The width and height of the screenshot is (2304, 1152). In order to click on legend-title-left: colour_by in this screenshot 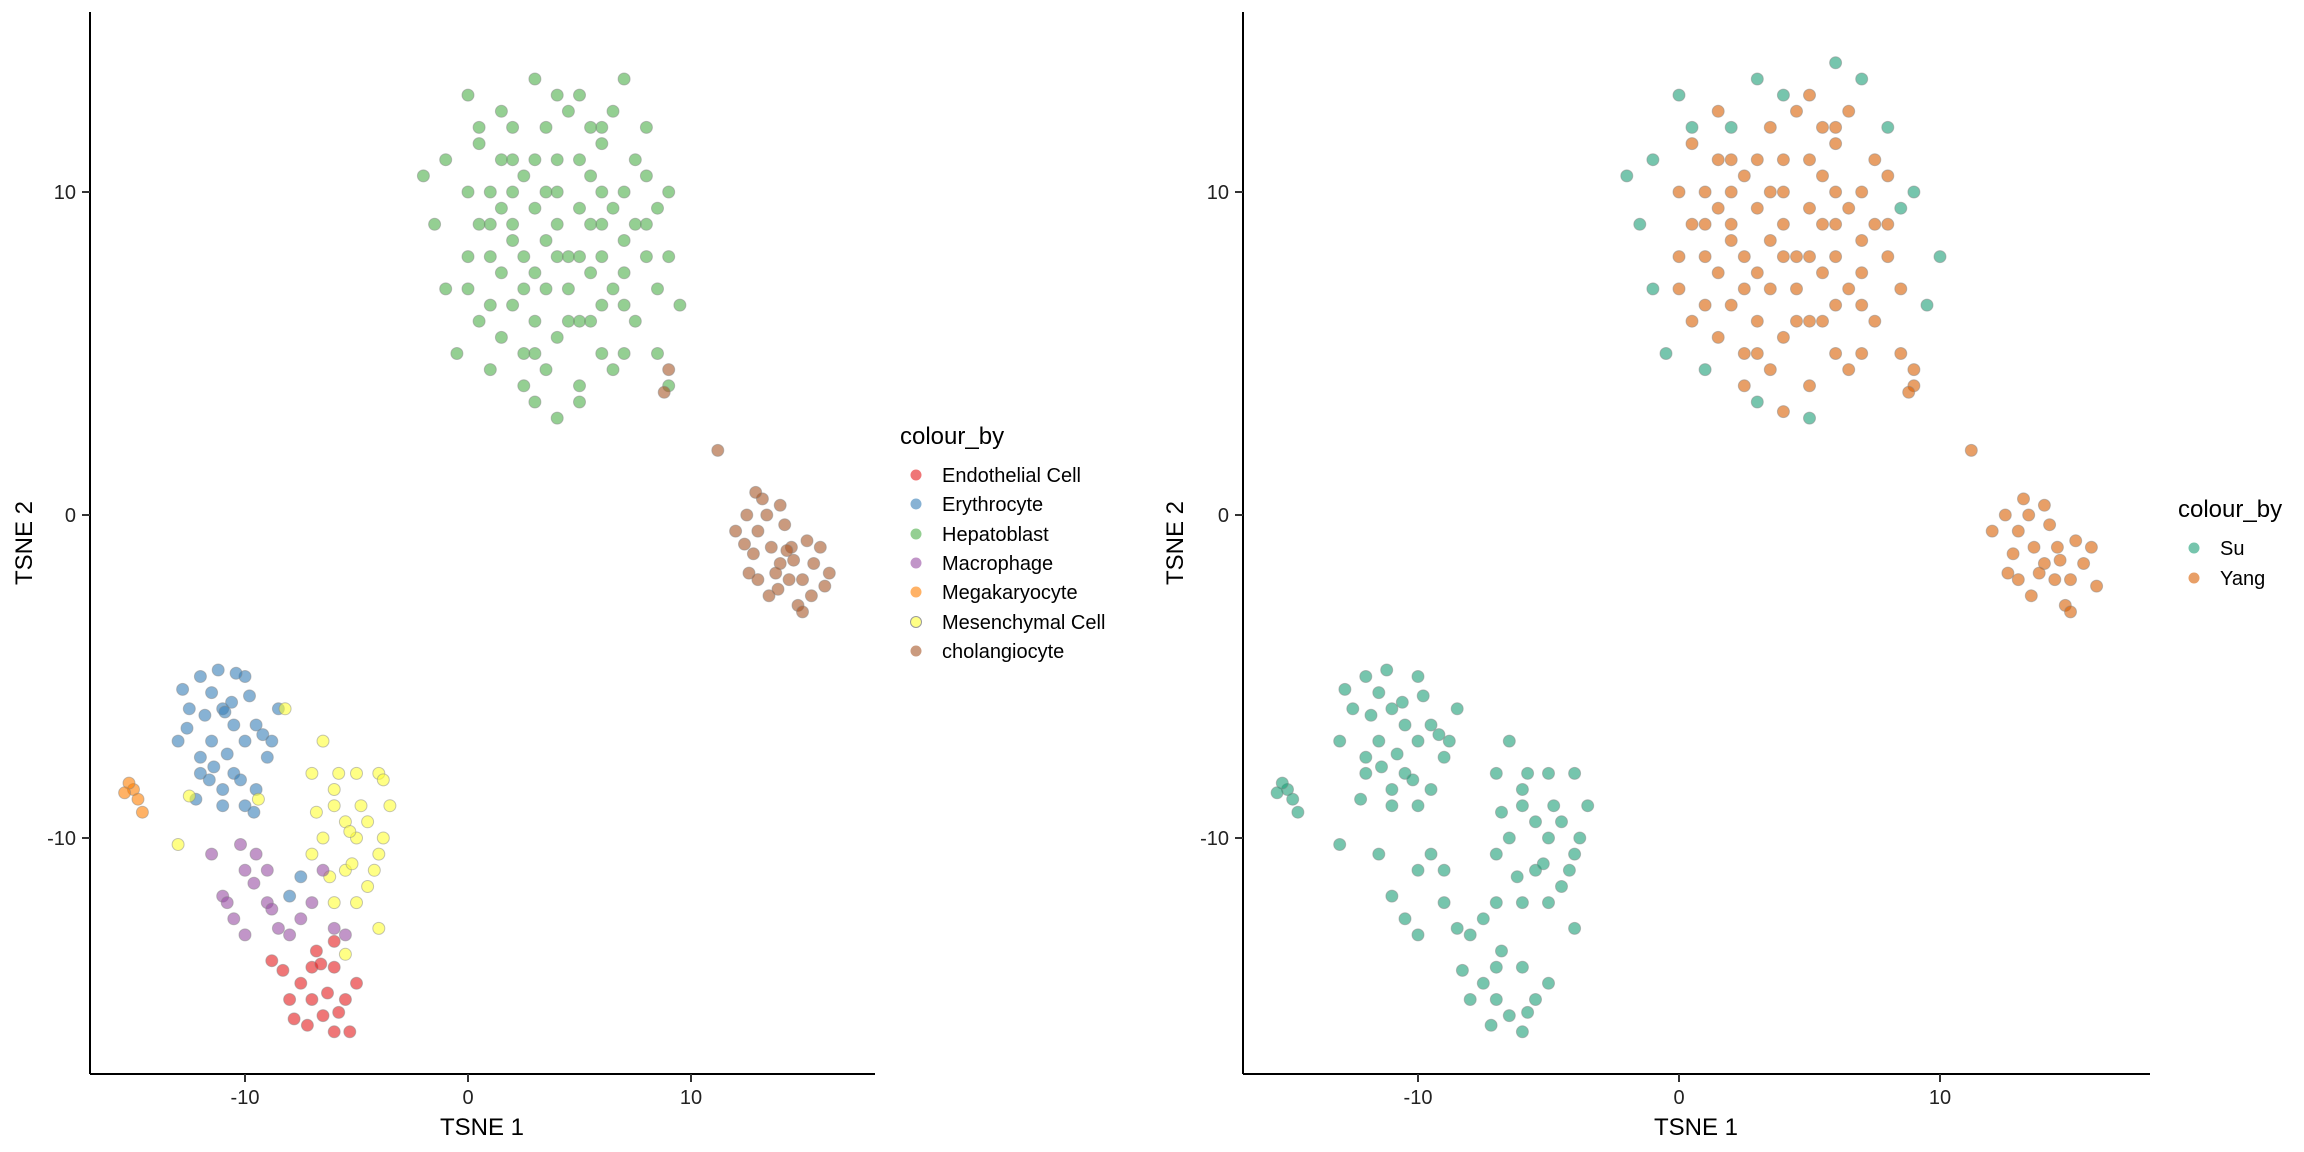, I will do `click(952, 436)`.